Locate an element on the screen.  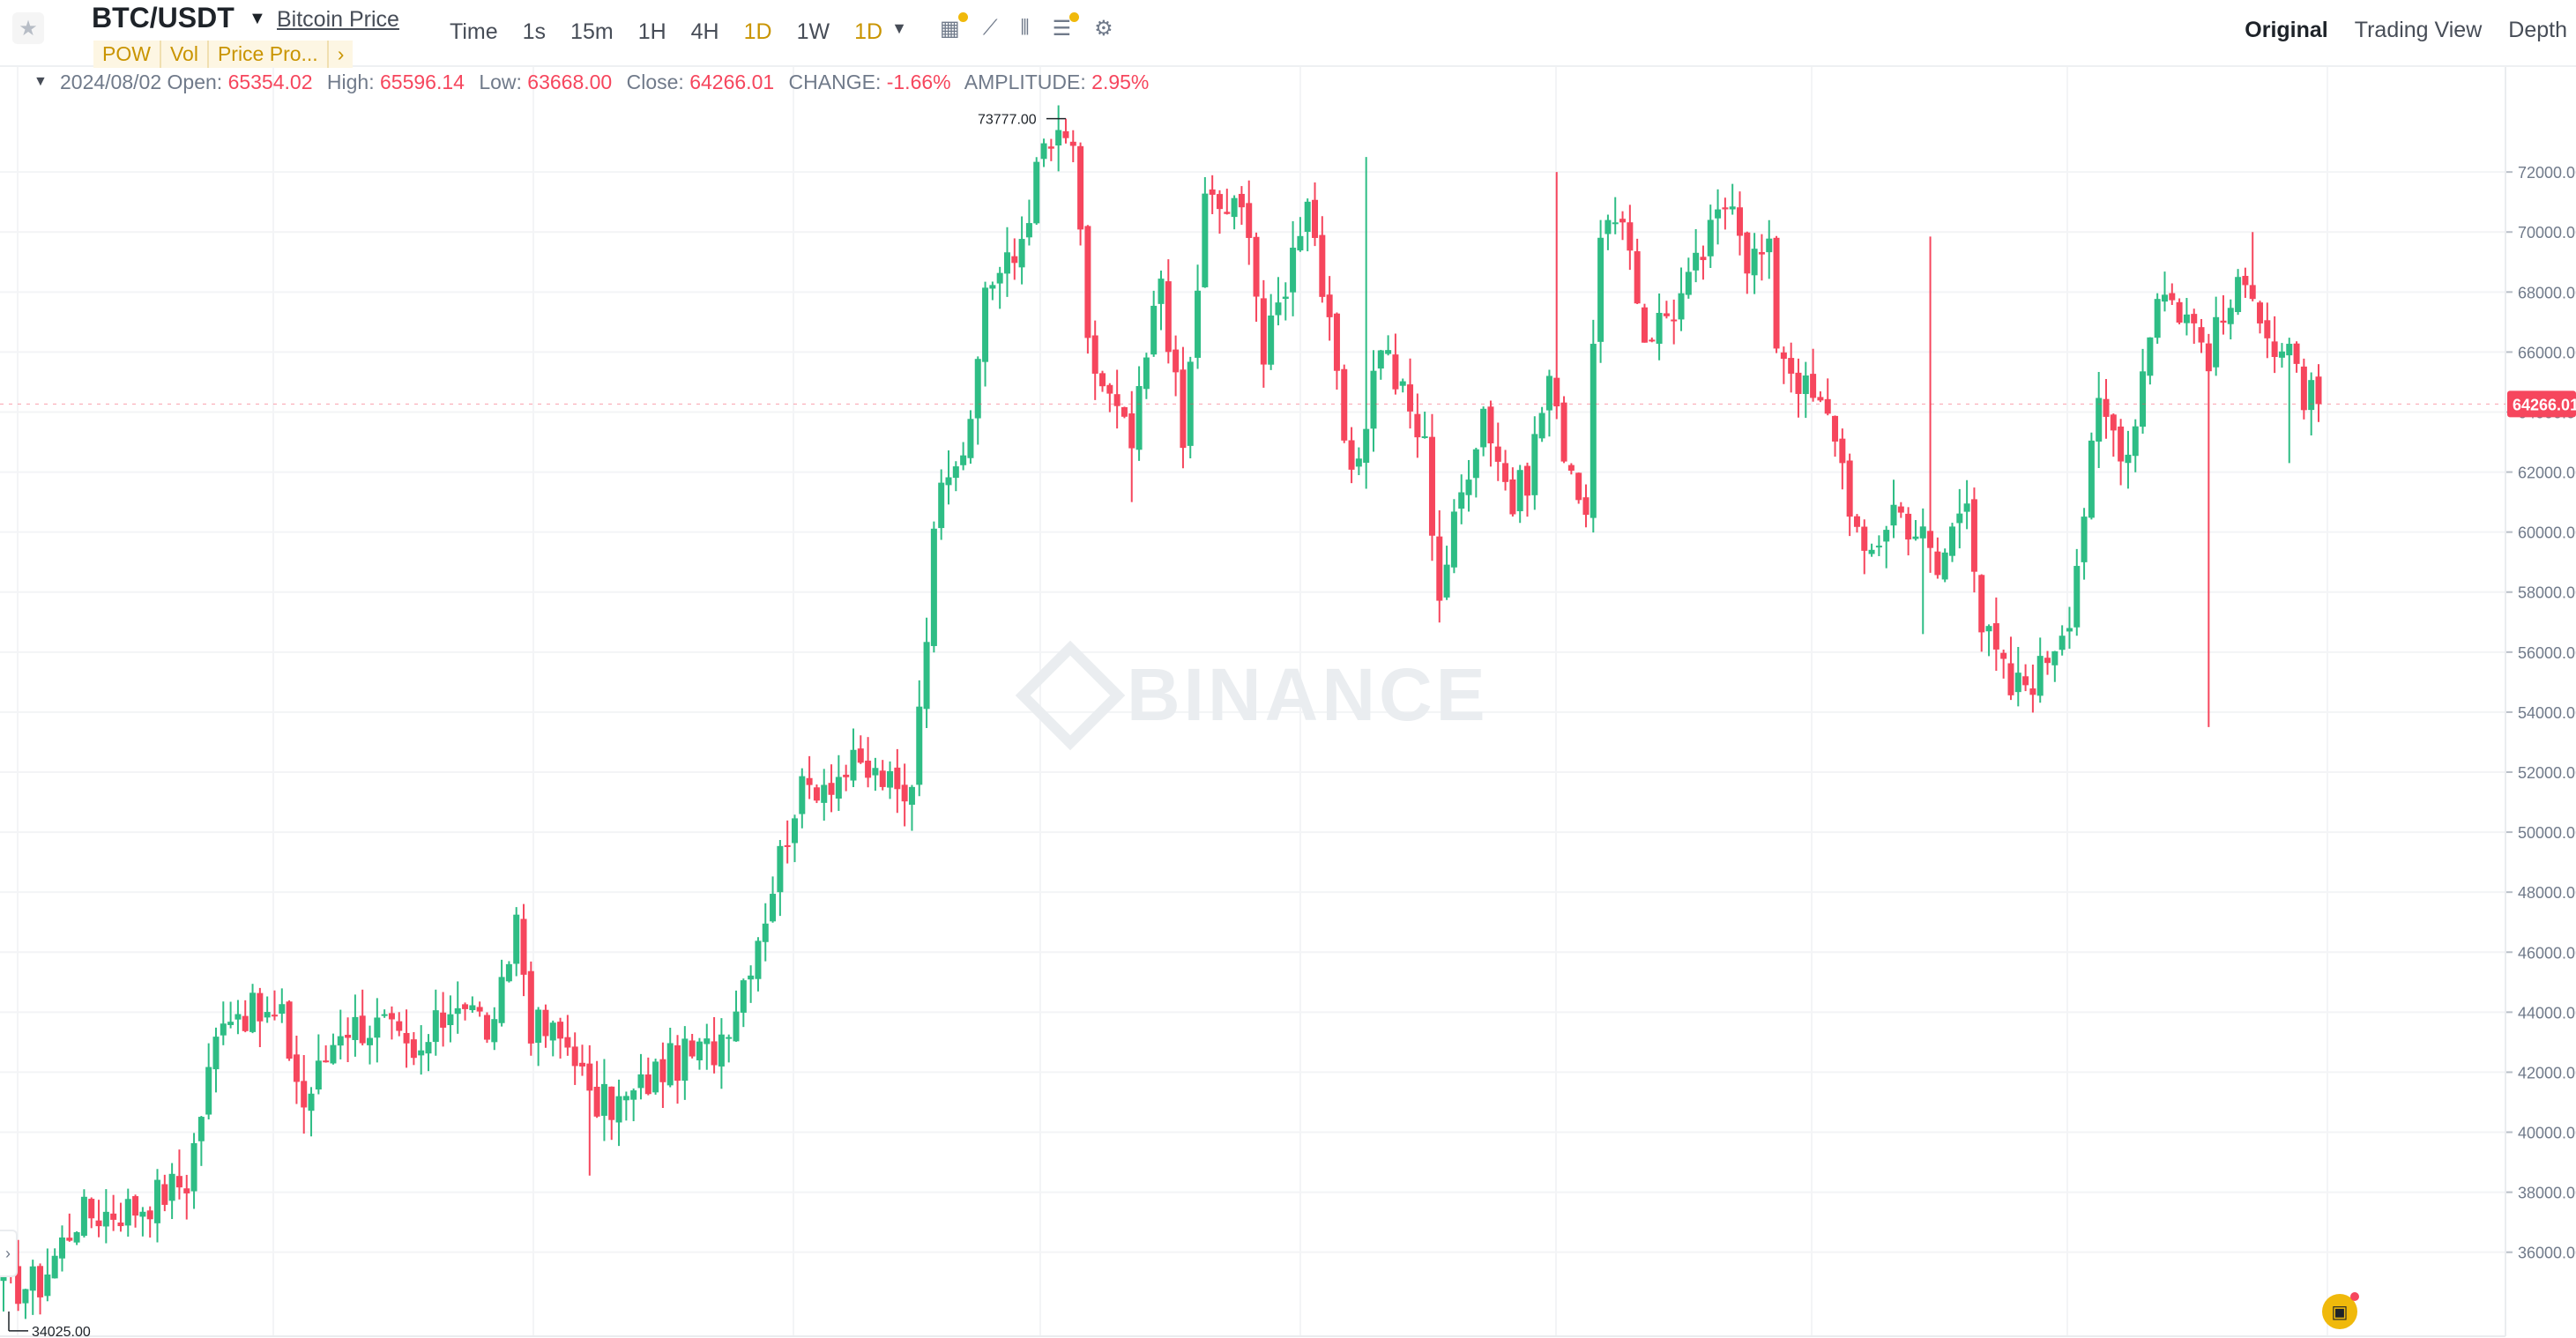
tab-original: Original is located at coordinates (2286, 30).